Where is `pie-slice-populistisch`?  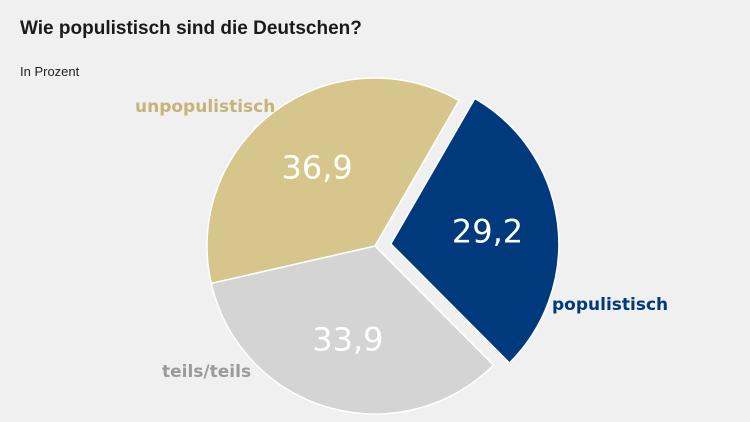 pie-slice-populistisch is located at coordinates (474, 231).